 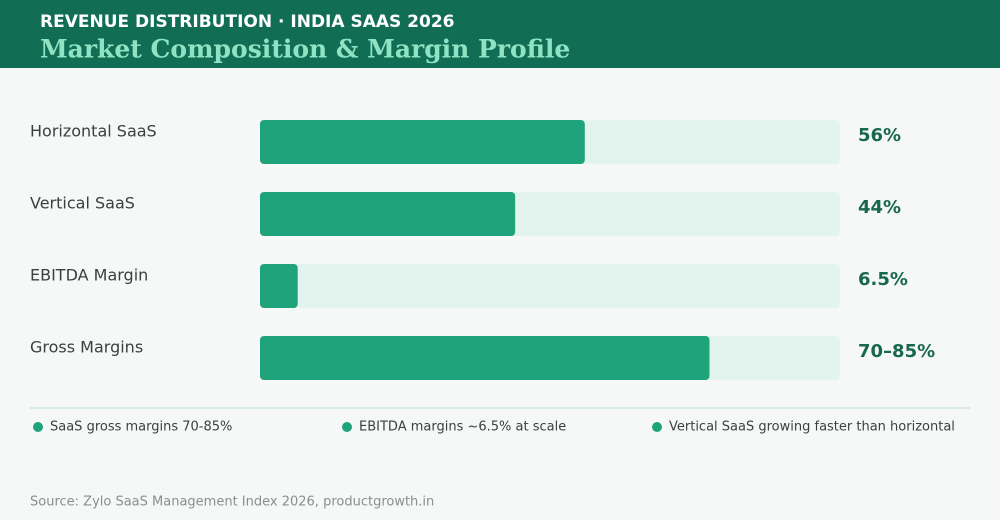 What do you see at coordinates (247, 22) in the screenshot?
I see `kicker: REVENUE DISTRIBUTION · INDIA SAAS 2026` at bounding box center [247, 22].